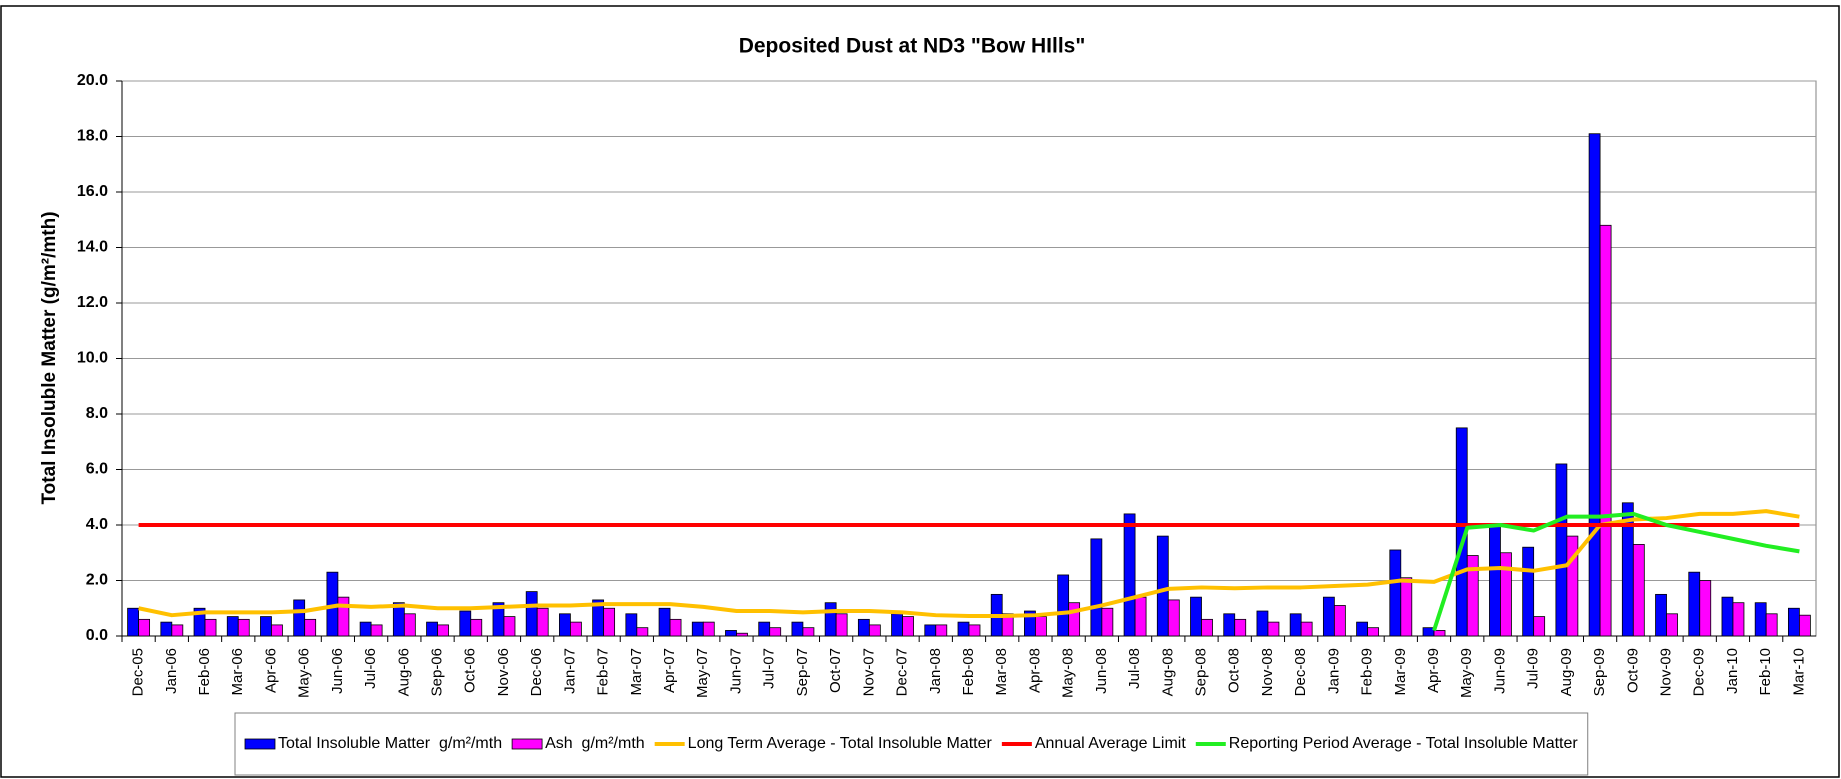  I want to click on y-tick-label: 4.0, so click(97, 524).